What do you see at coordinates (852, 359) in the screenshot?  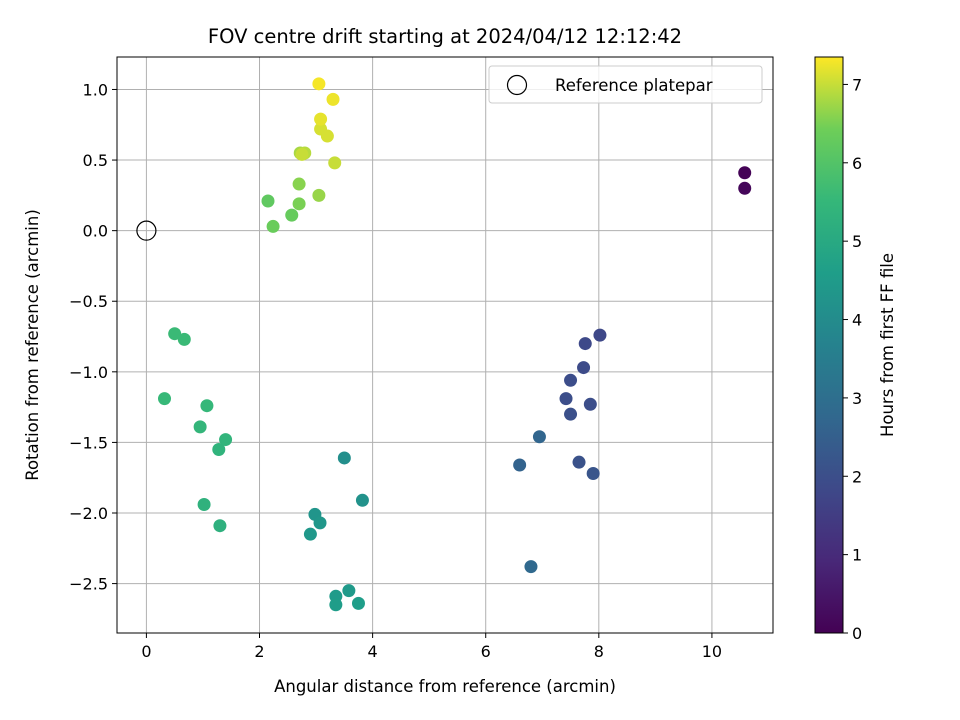 I see `colorbar-ticks: 0 1 2 3 4 5 6 7` at bounding box center [852, 359].